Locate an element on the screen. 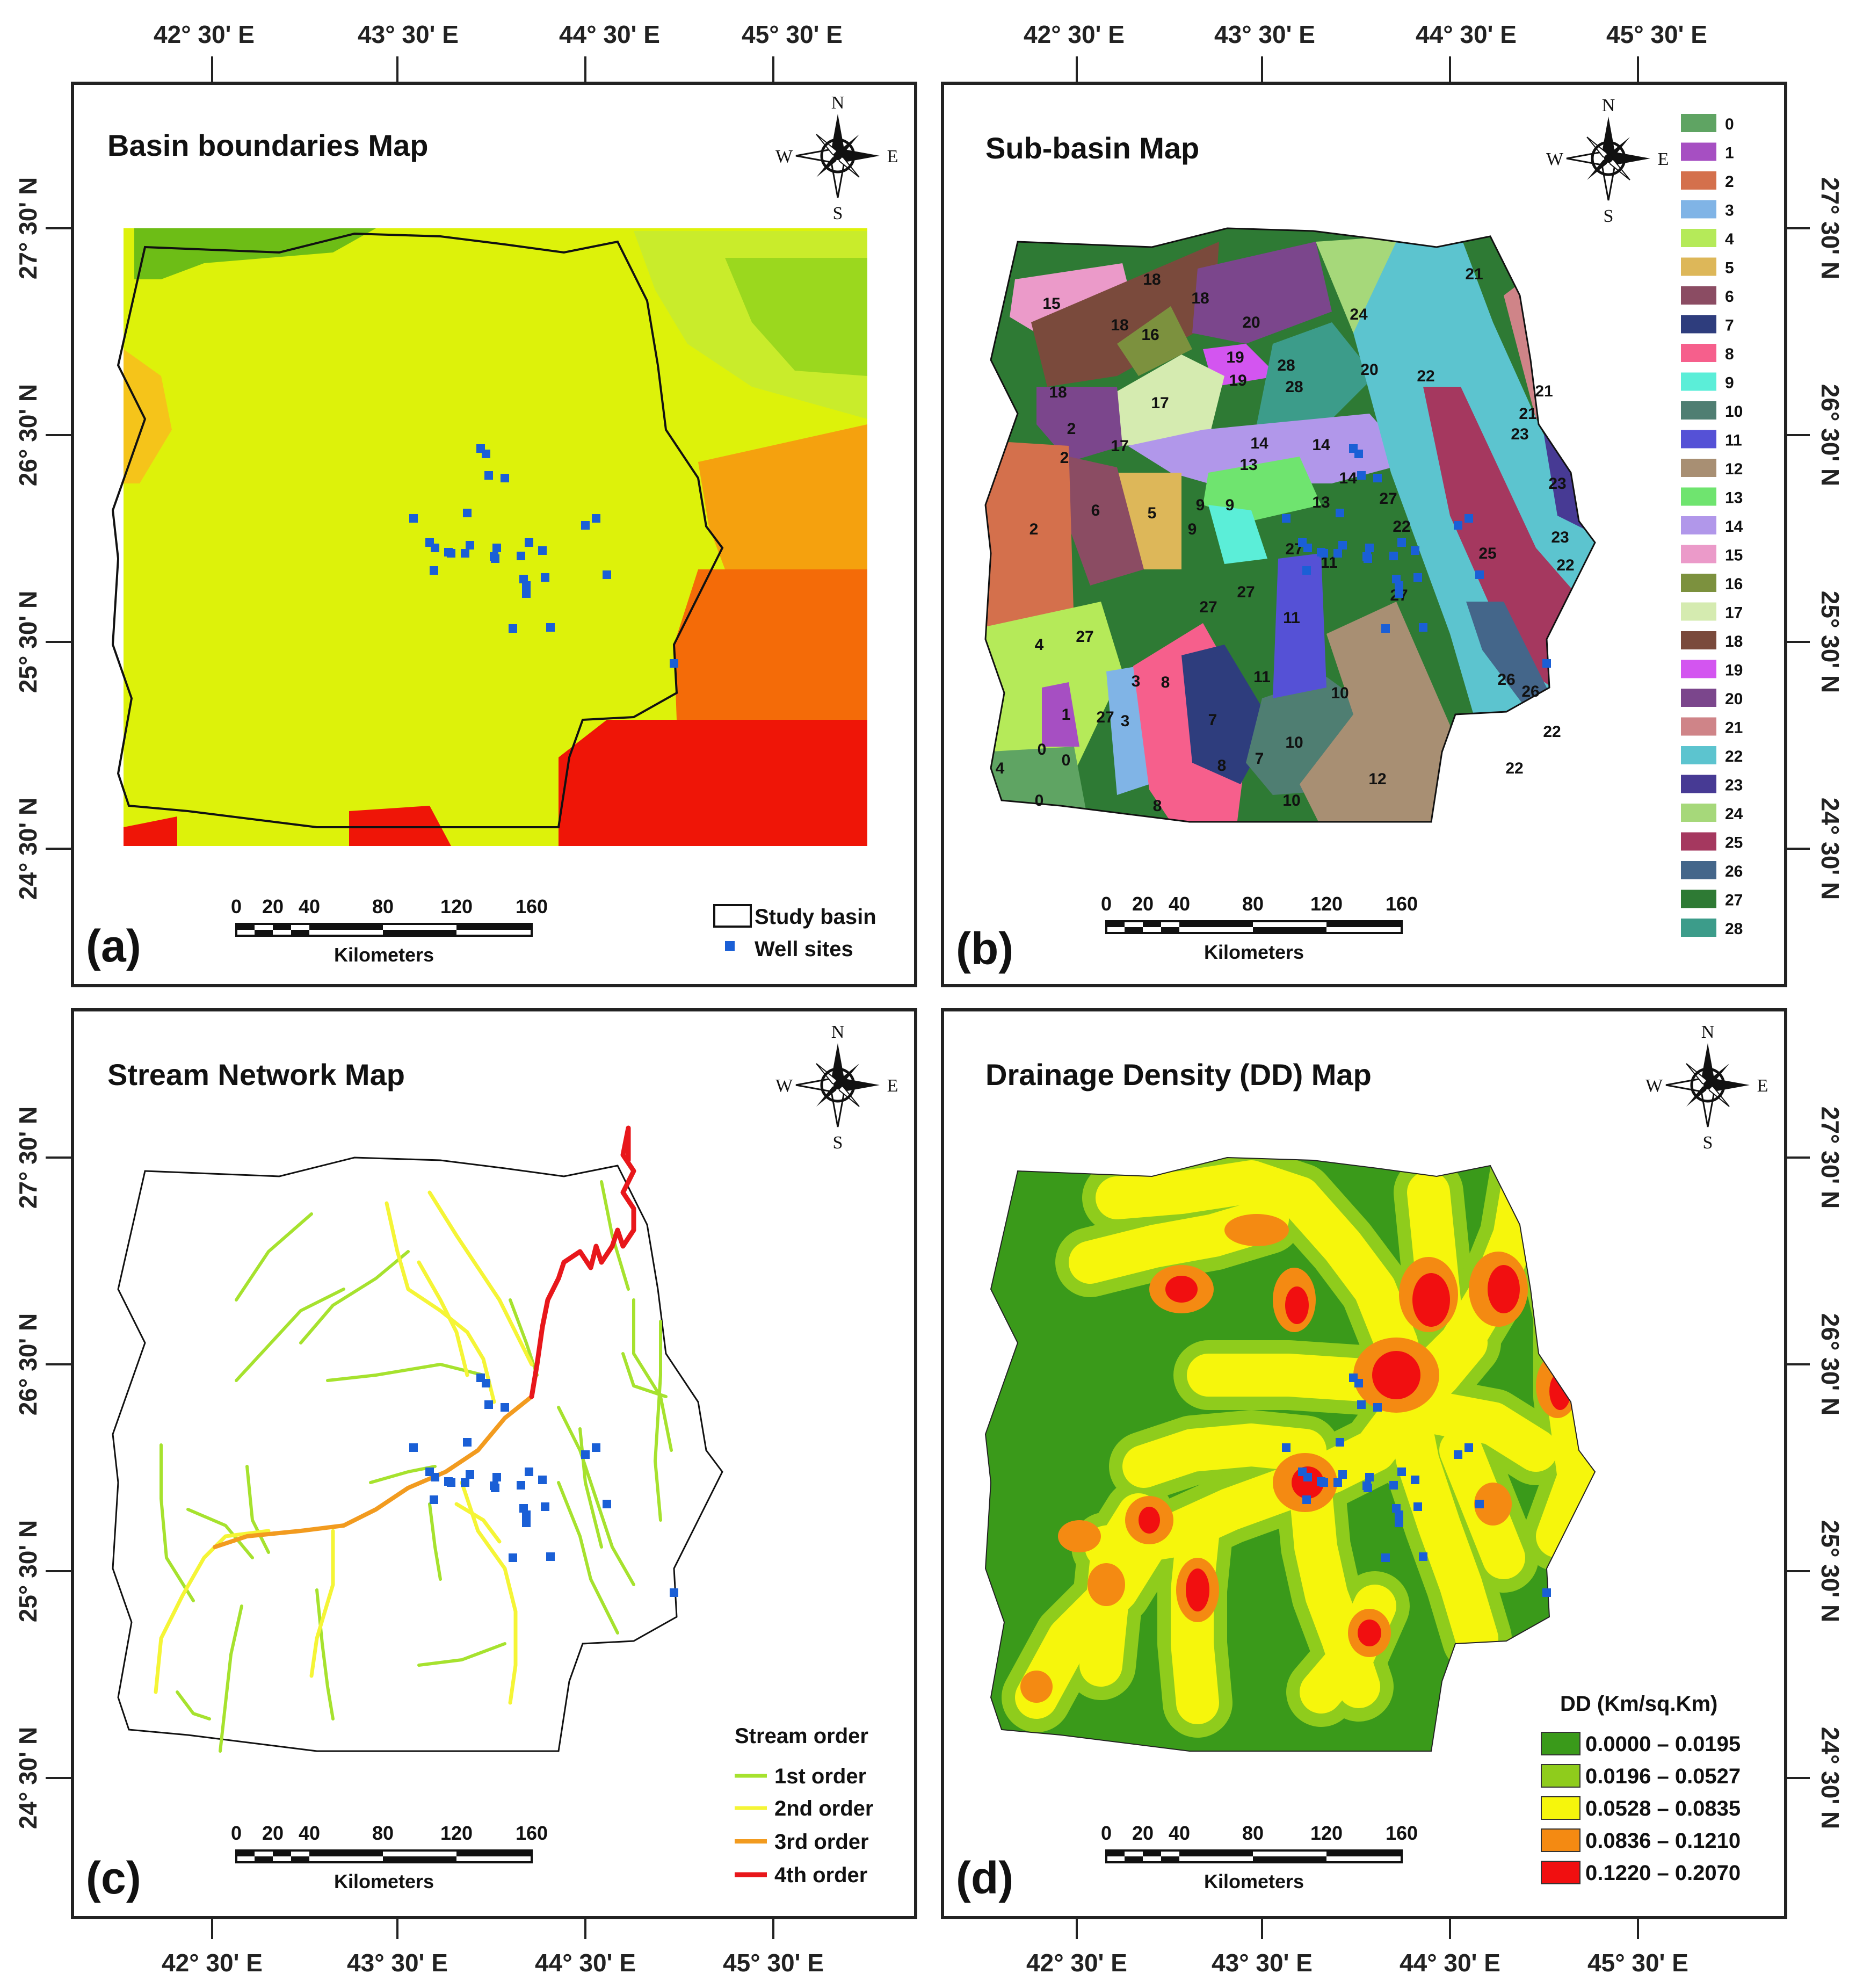  sub-basin-label: 1 is located at coordinates (1066, 715).